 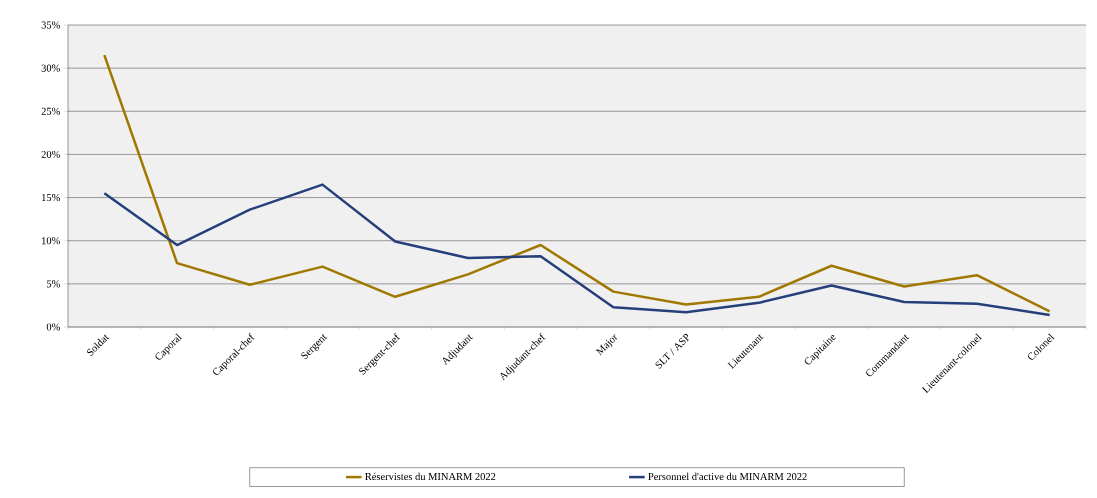 What do you see at coordinates (50, 154) in the screenshot?
I see `y-tick-label: 20%` at bounding box center [50, 154].